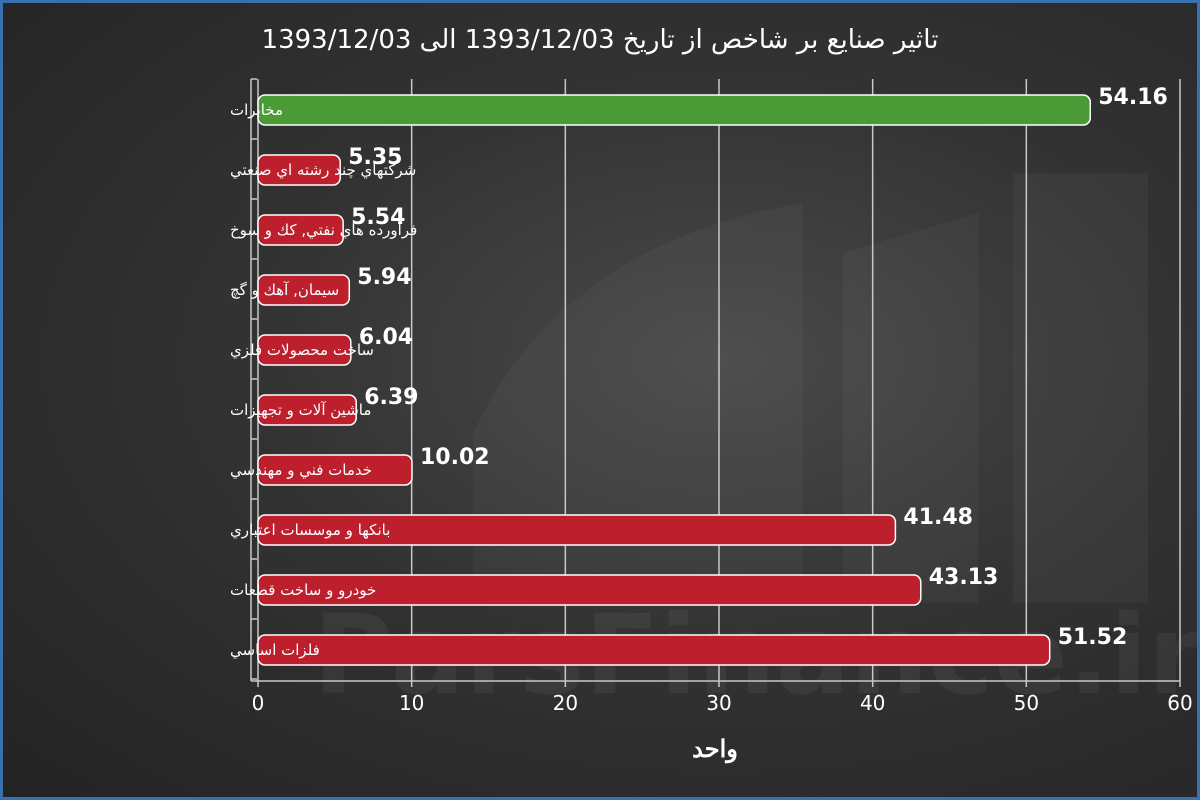 The image size is (1200, 800). Describe the element at coordinates (964, 577) in the screenshot. I see `value-label: 43.13` at that location.